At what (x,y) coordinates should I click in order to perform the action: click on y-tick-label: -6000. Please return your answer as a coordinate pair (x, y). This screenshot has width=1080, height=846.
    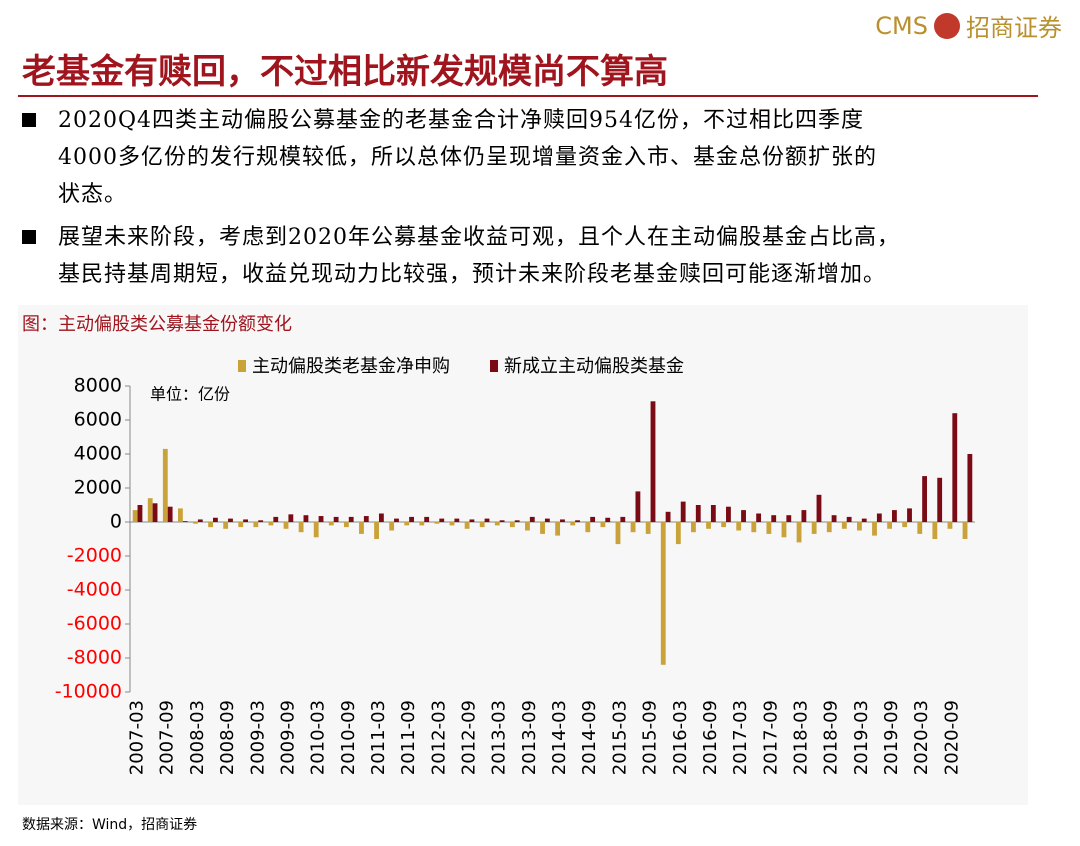
    Looking at the image, I should click on (94, 624).